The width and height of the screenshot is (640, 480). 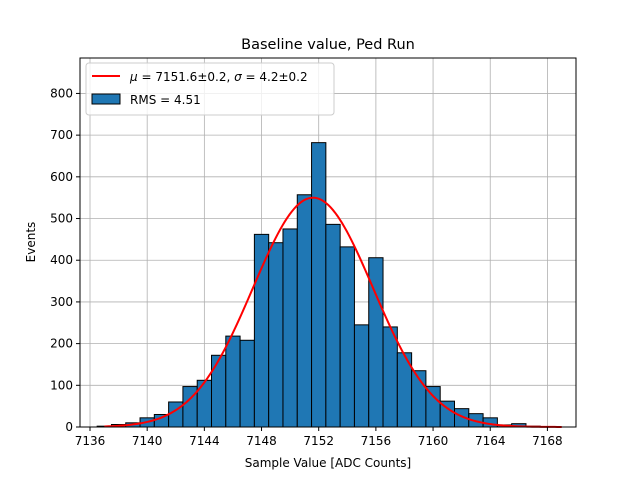 What do you see at coordinates (328, 463) in the screenshot?
I see `x-axis-label: Sample Value [ADC Counts]` at bounding box center [328, 463].